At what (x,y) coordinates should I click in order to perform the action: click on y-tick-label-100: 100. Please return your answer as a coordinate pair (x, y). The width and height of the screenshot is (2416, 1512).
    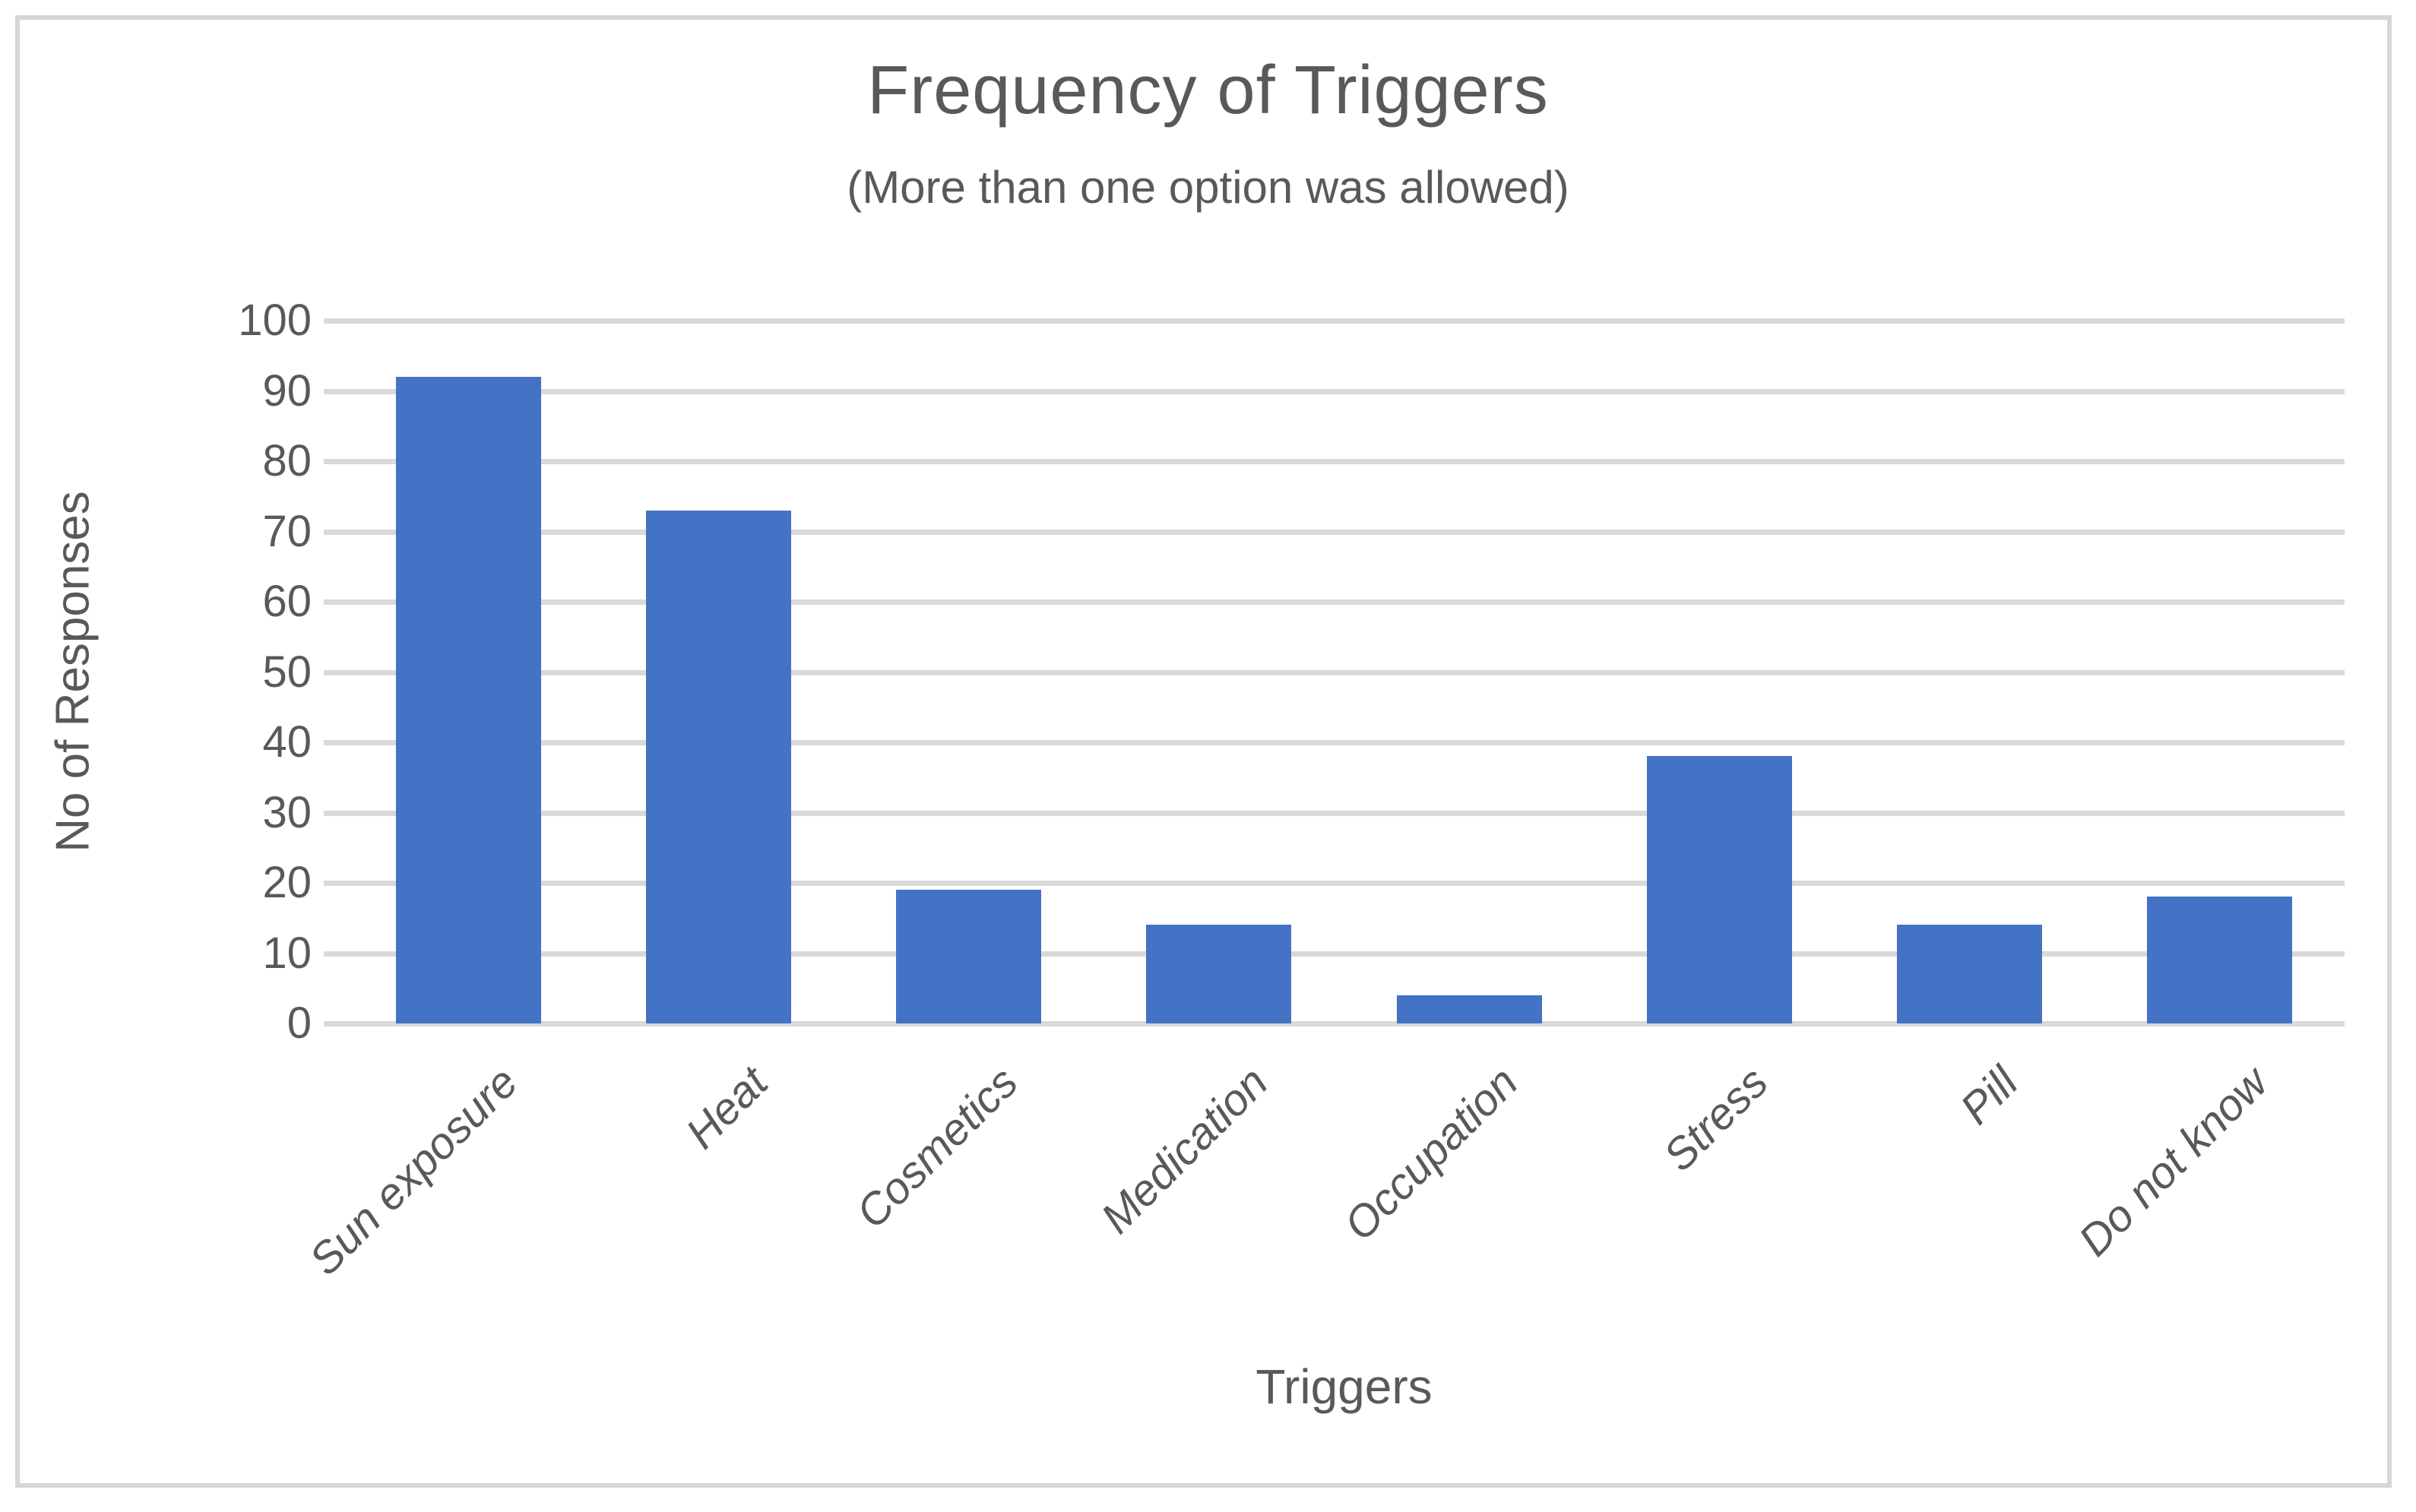
    Looking at the image, I should click on (275, 320).